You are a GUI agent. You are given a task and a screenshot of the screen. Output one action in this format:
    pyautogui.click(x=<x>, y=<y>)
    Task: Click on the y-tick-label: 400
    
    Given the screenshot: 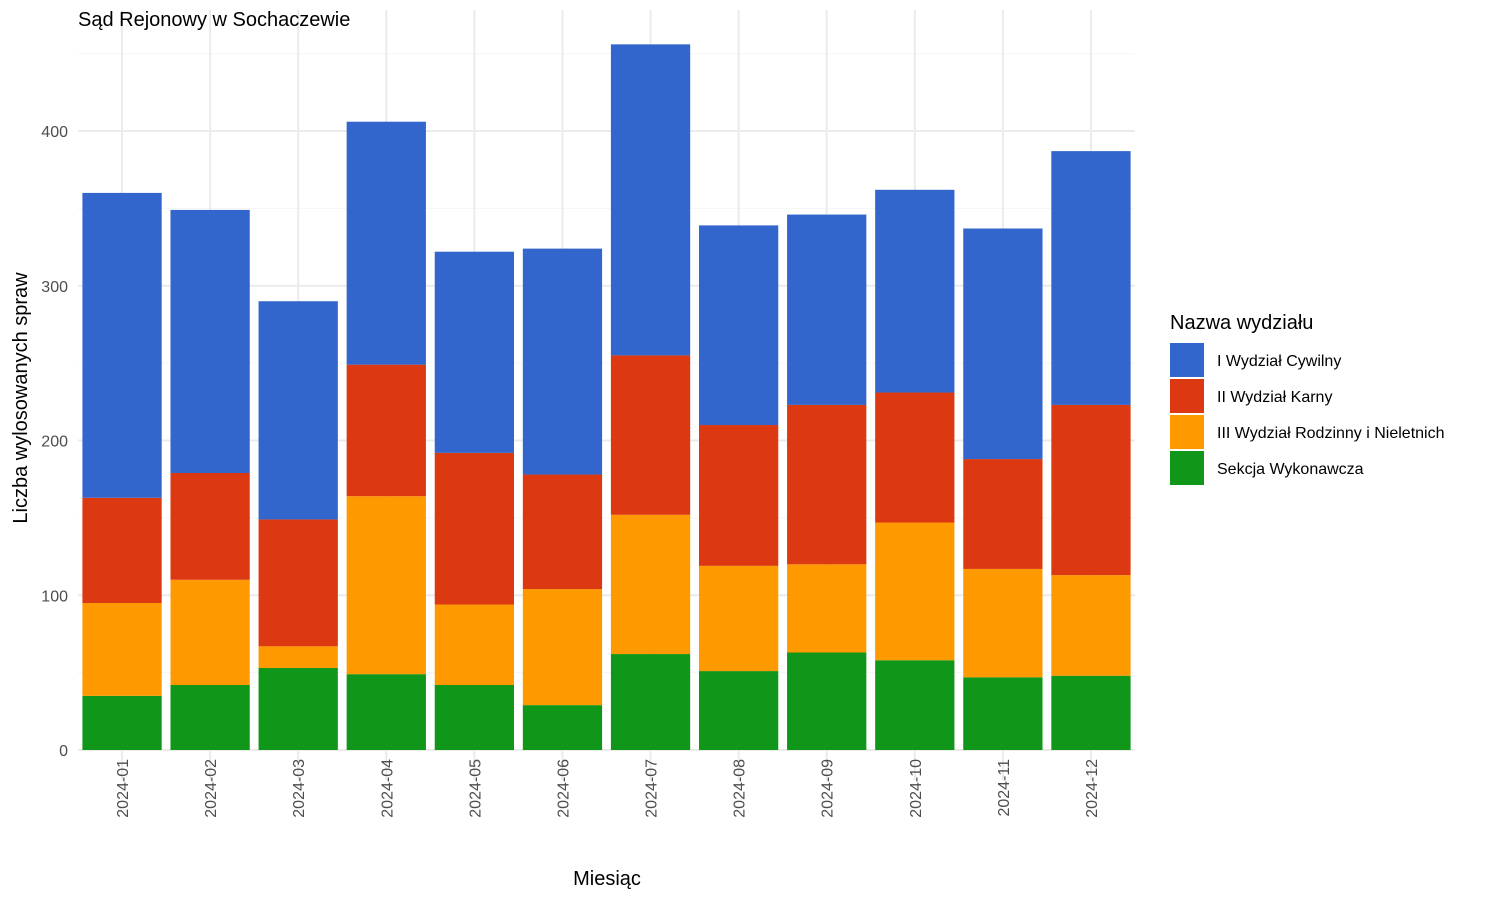 What is the action you would take?
    pyautogui.click(x=54, y=132)
    